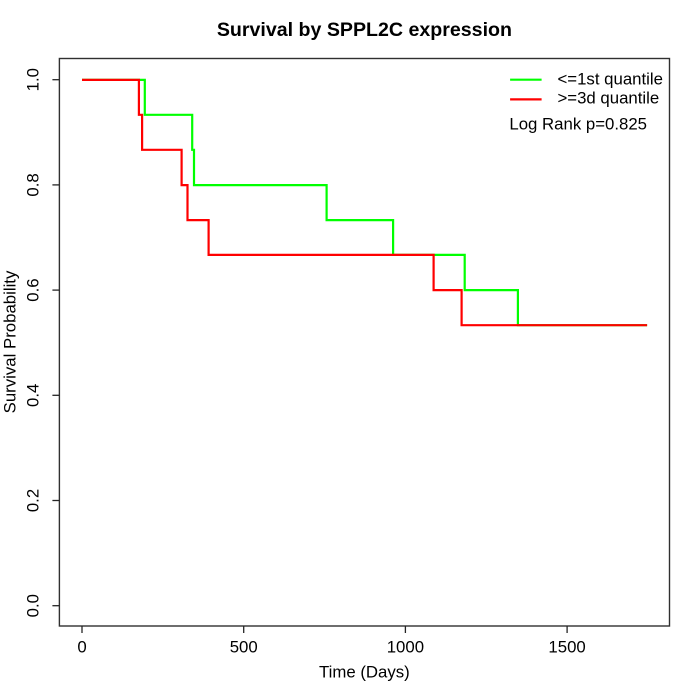  Describe the element at coordinates (610, 79) in the screenshot. I see `svg-text: <=1st quantile` at that location.